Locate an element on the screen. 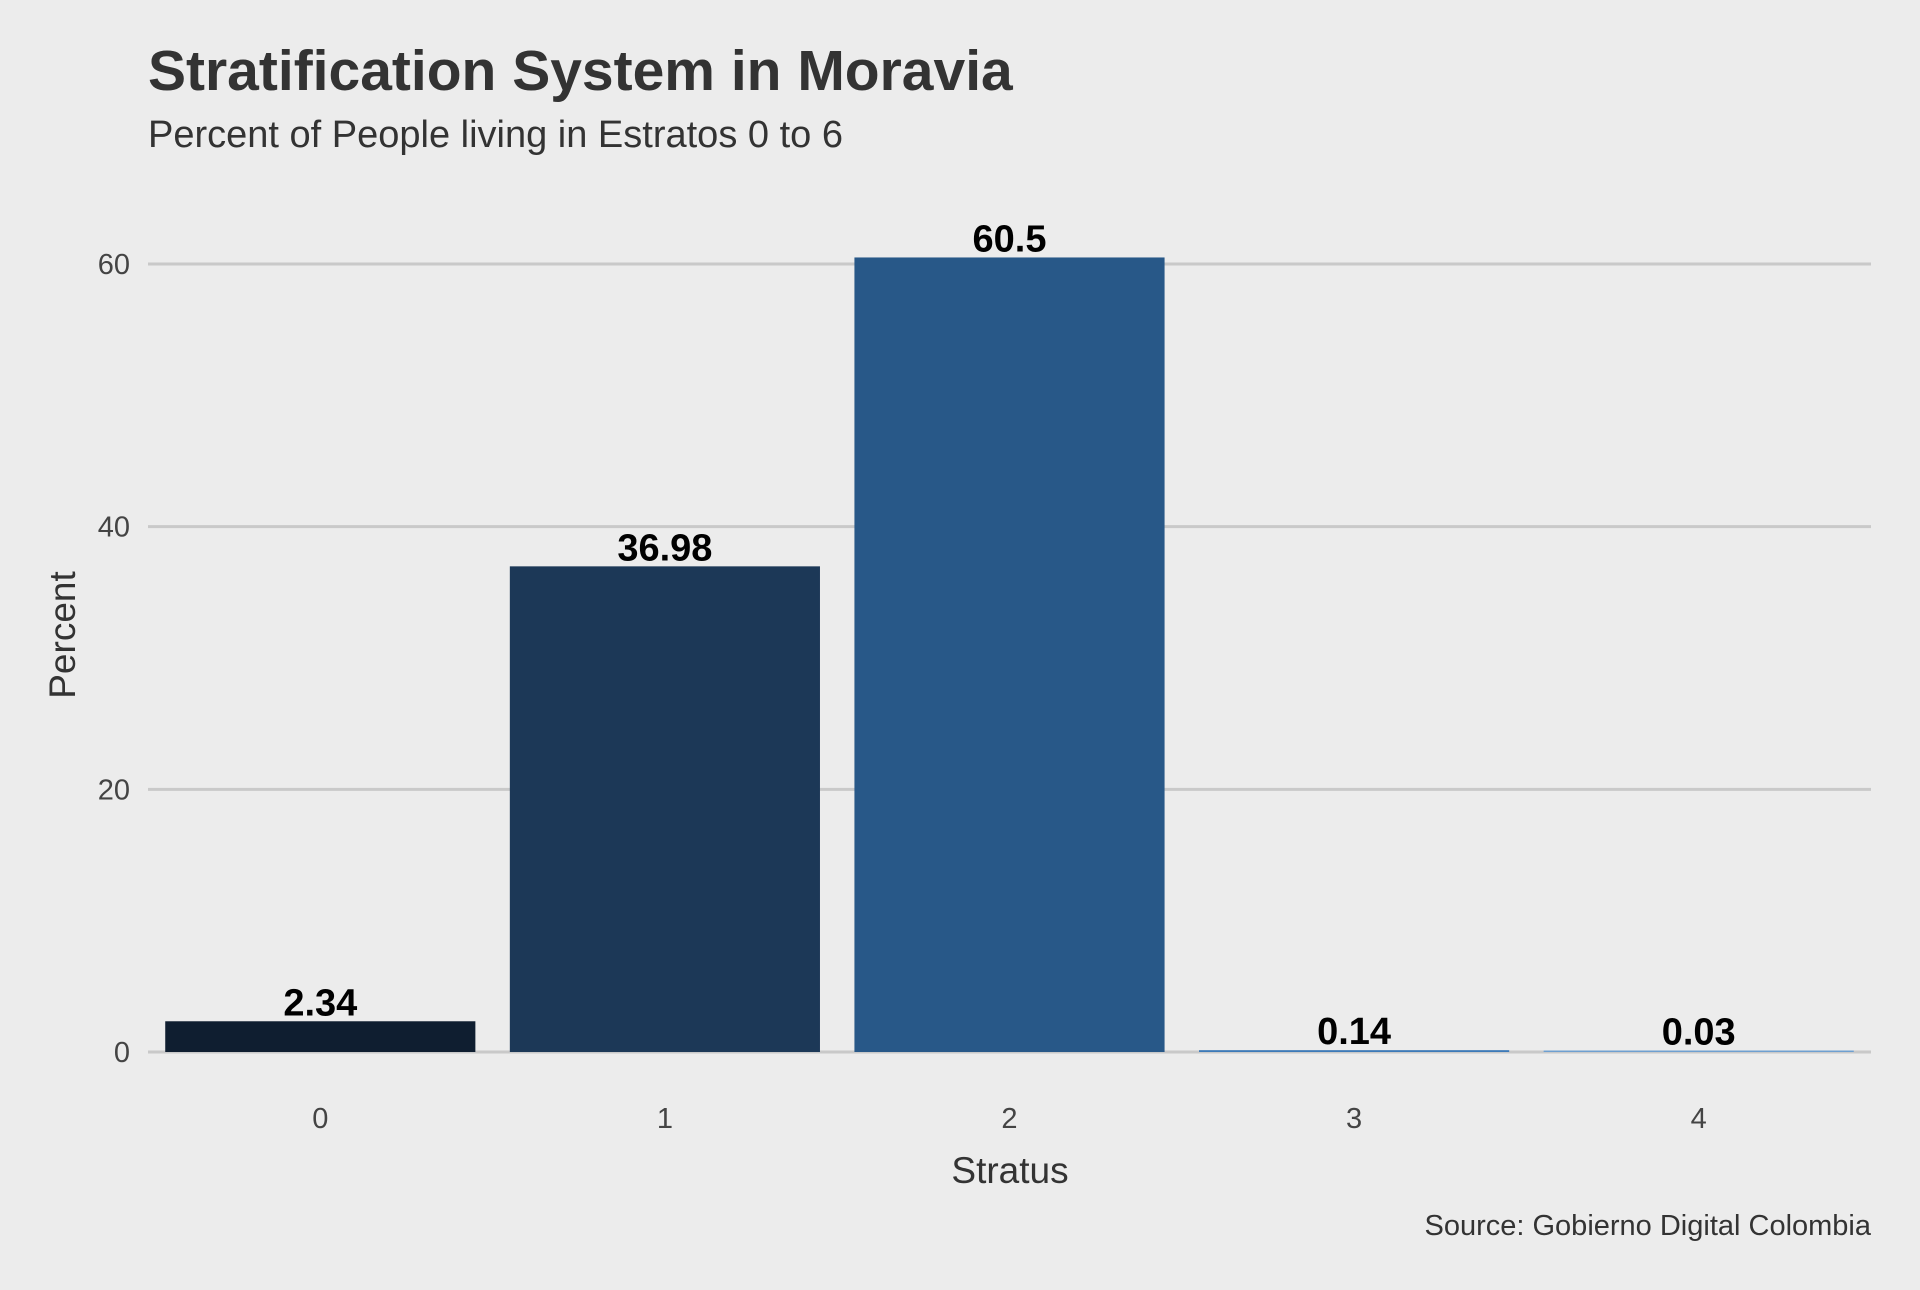 The width and height of the screenshot is (1920, 1290). data-label-stratus-2: 60.5 is located at coordinates (1010, 239).